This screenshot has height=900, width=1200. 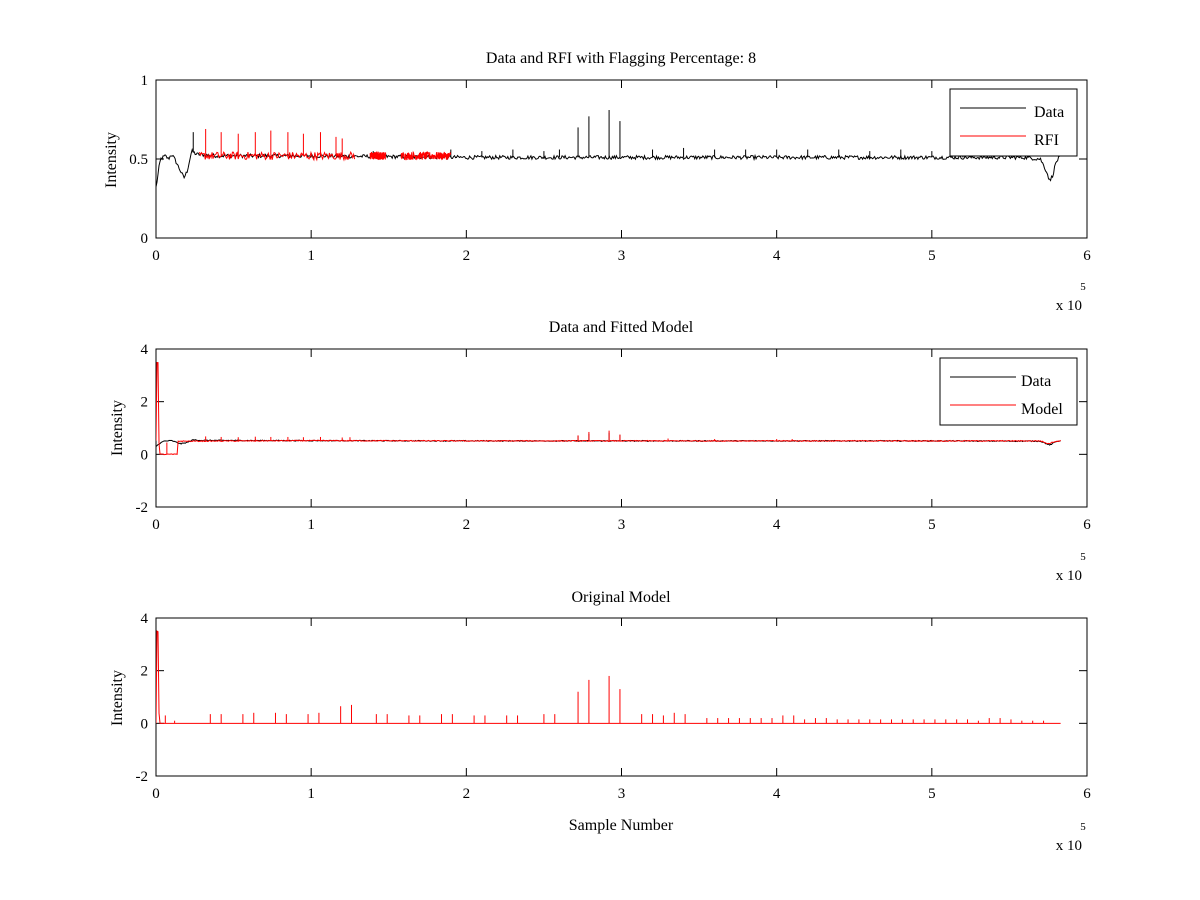 I want to click on legend: Data Model, so click(x=1008, y=391).